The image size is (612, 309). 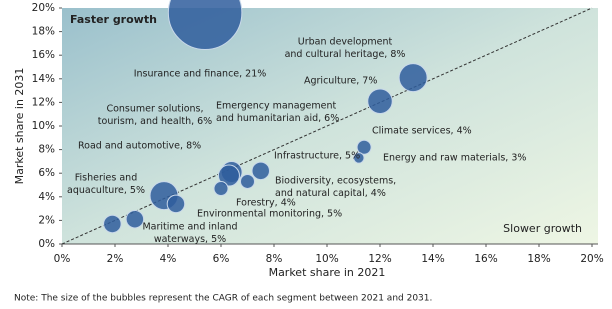 I want to click on y-tick-label: 12%, so click(x=43, y=102).